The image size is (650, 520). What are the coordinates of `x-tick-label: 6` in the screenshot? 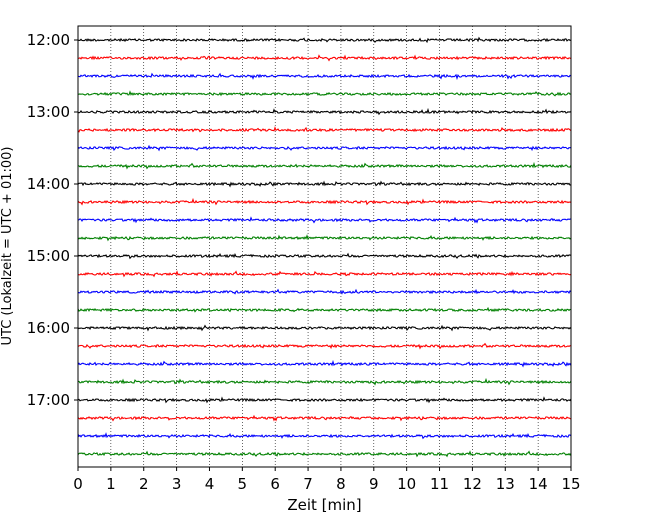 It's located at (275, 484).